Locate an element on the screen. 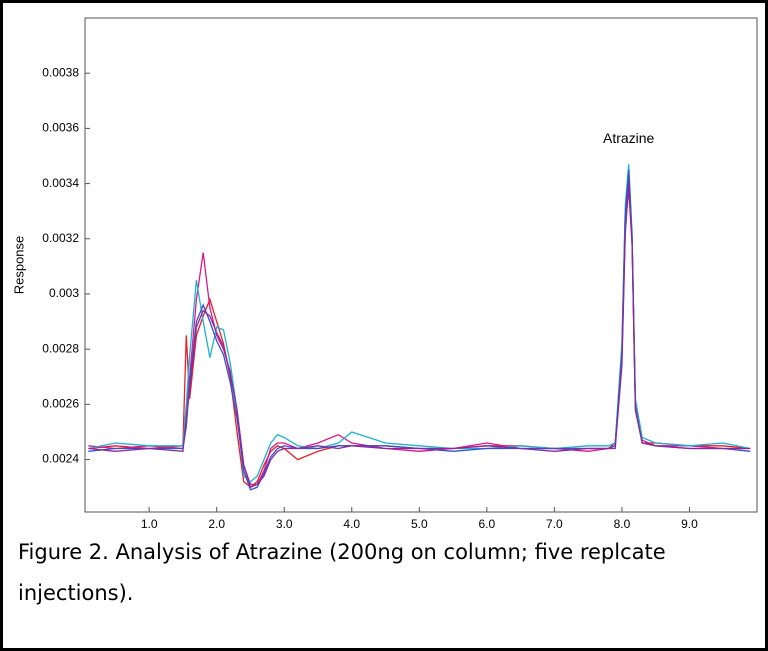 The width and height of the screenshot is (768, 651). y-tick-label: 0.0036 is located at coordinates (60, 128).